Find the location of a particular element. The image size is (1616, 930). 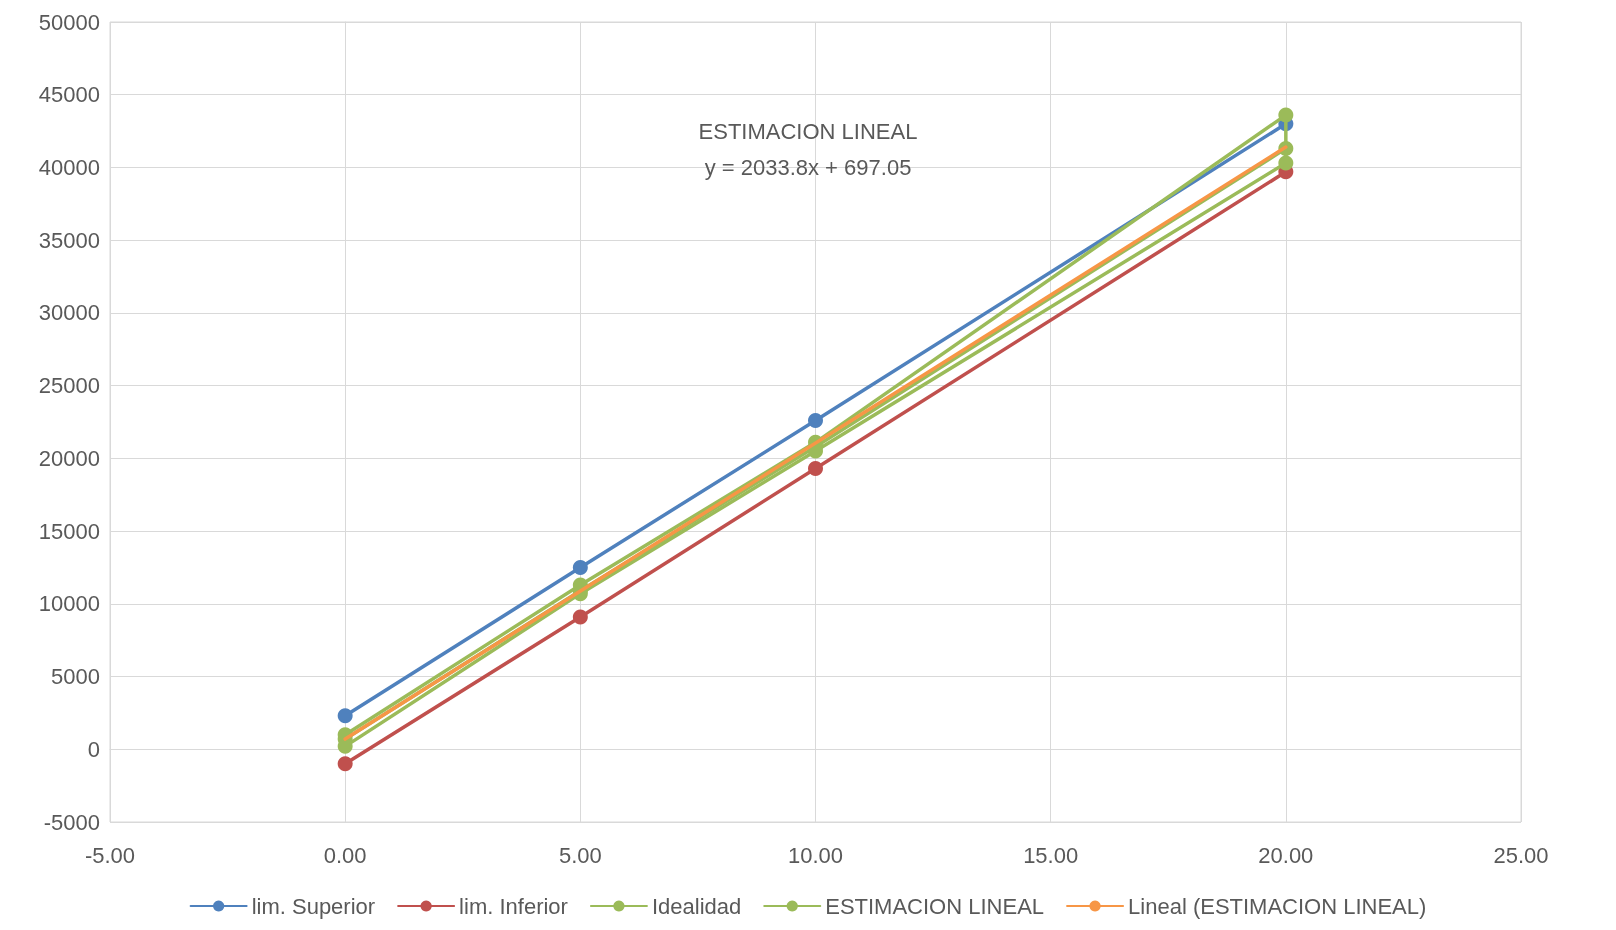

x-tick-label: 5.00 is located at coordinates (580, 855).